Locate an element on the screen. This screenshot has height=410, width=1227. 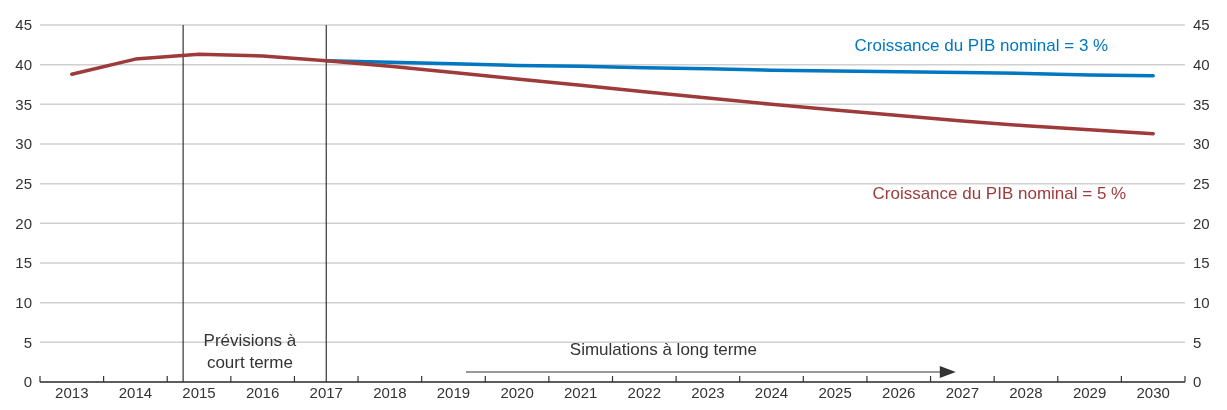
y2-tick-label: 45 is located at coordinates (1201, 25).